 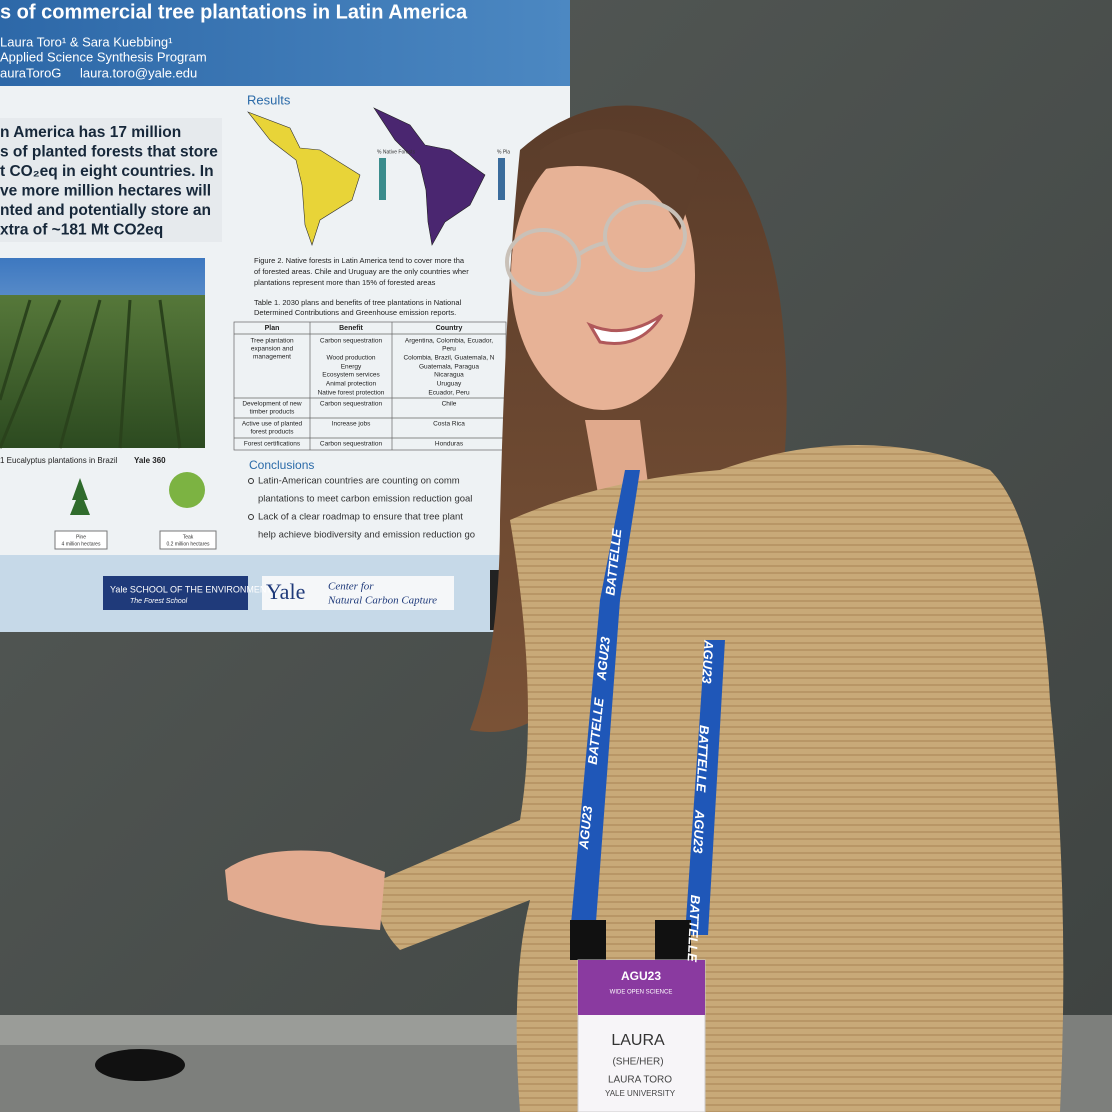 What do you see at coordinates (429, 176) in the screenshot?
I see `map-plantations` at bounding box center [429, 176].